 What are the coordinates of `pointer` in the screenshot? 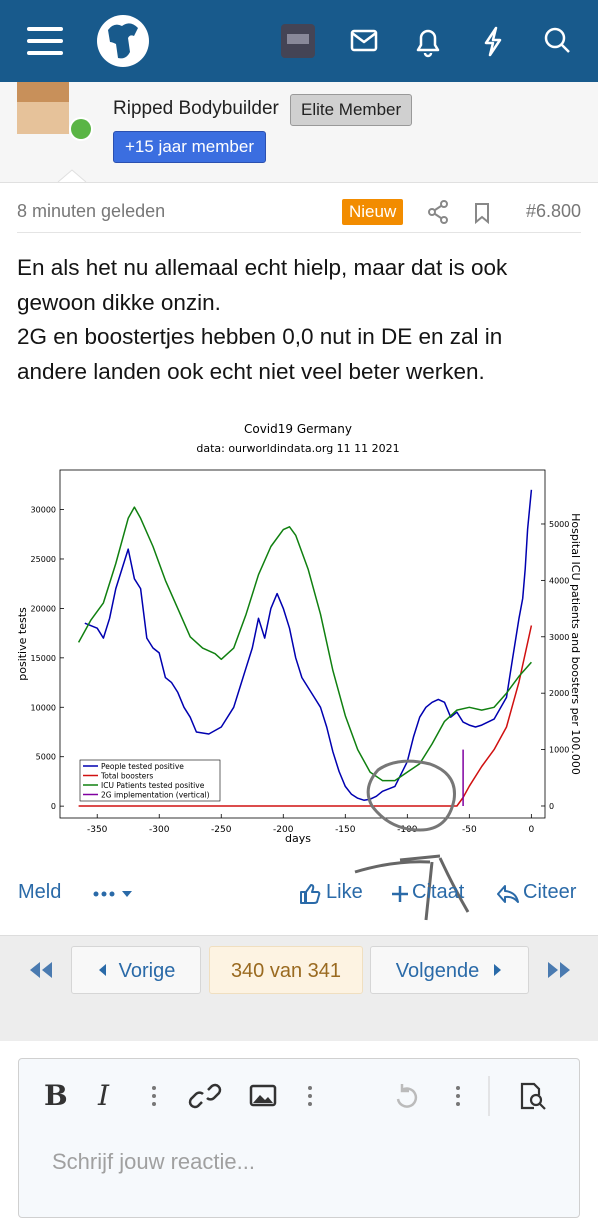 It's located at (72, 175).